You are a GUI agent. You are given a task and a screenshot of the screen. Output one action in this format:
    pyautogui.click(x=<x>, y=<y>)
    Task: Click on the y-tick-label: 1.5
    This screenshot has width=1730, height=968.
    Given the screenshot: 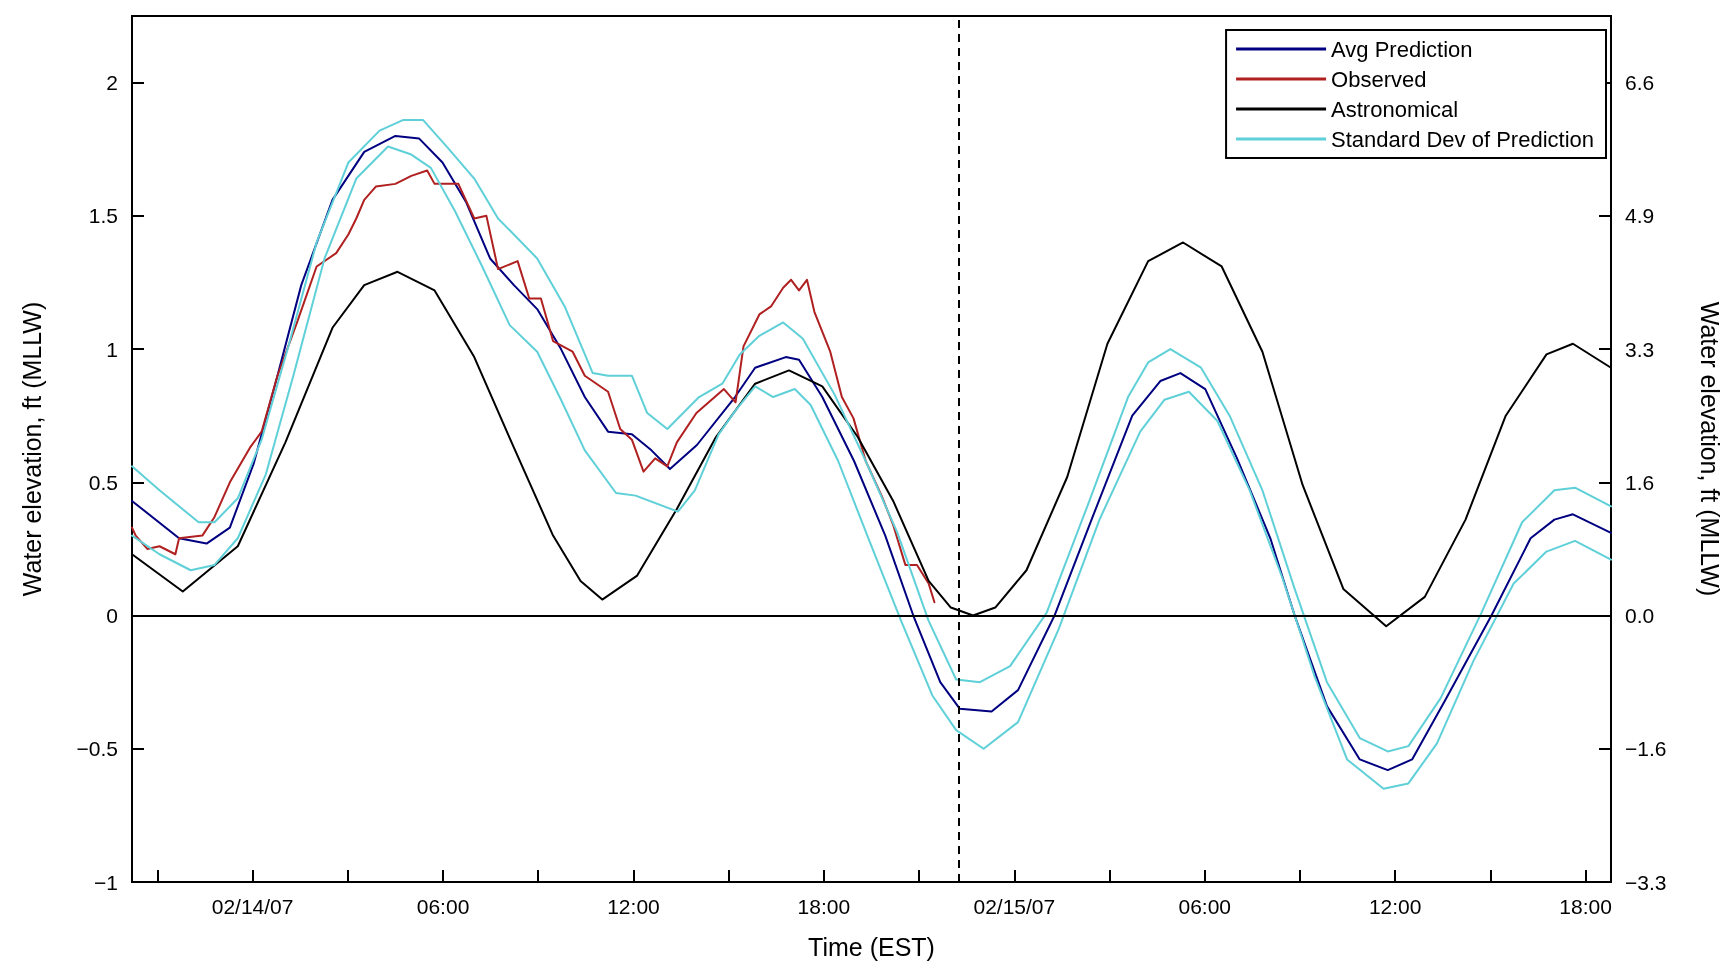 What is the action you would take?
    pyautogui.click(x=103, y=216)
    